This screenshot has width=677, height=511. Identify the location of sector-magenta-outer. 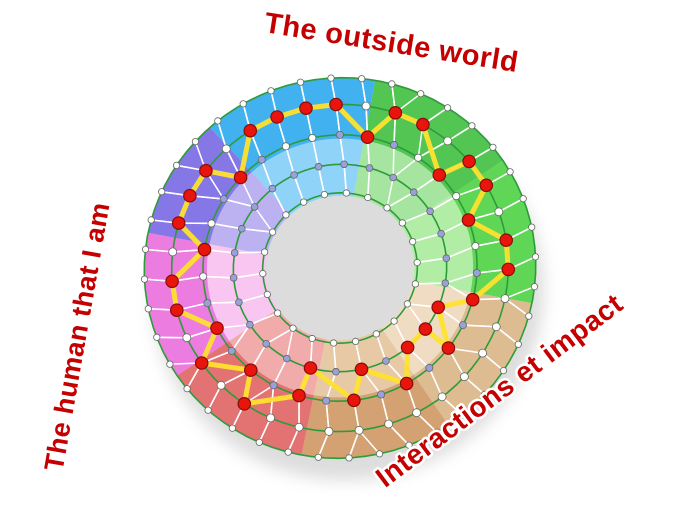
(187, 304).